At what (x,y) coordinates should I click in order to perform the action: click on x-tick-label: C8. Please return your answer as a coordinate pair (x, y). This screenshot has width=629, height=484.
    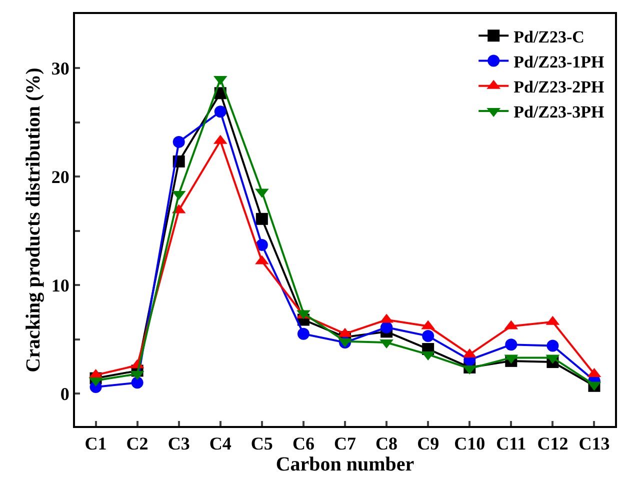
    Looking at the image, I should click on (387, 444).